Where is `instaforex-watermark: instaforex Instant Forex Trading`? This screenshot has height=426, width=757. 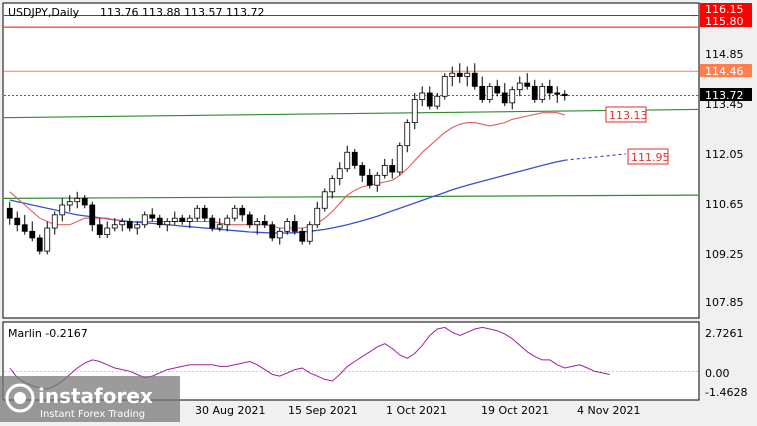
instaforex-watermark: instaforex Instant Forex Trading is located at coordinates (90, 399).